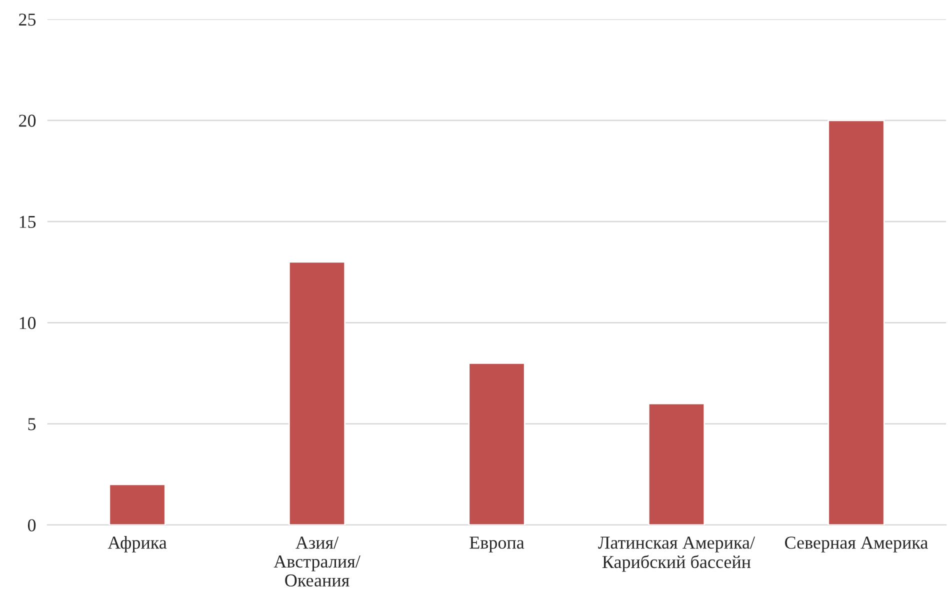 This screenshot has width=948, height=602. Describe the element at coordinates (27, 120) in the screenshot. I see `y-tick-label: 20` at that location.